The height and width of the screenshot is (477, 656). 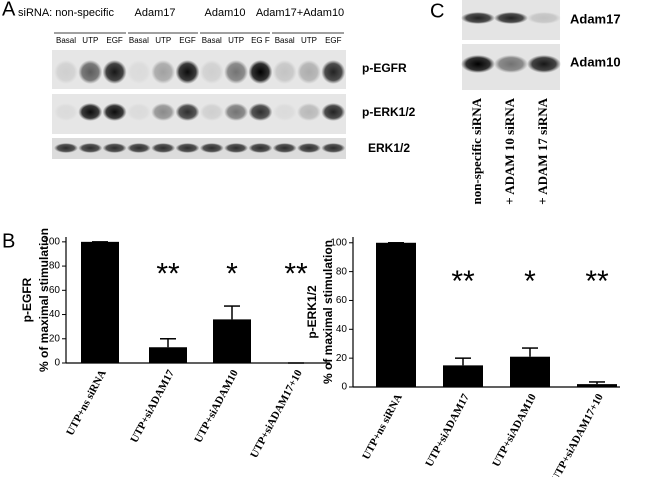 I want to click on group-label: siRNA: non-specific, so click(x=66, y=13).